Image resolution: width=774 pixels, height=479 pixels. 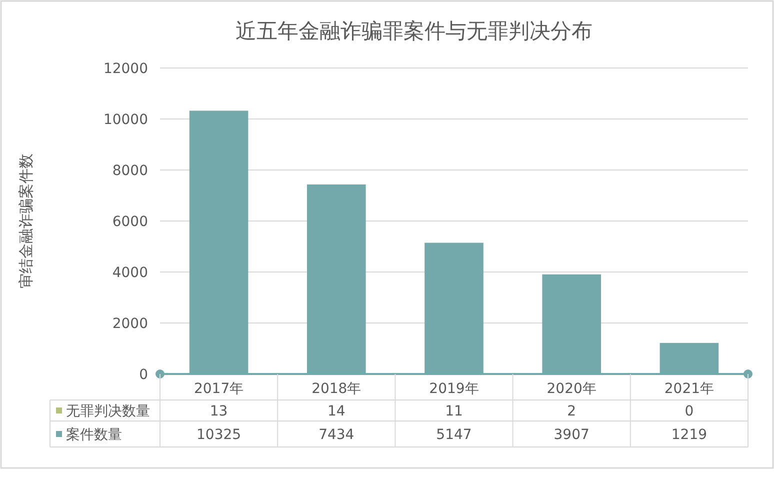 I want to click on legend-label: 案件数量, so click(x=94, y=434).